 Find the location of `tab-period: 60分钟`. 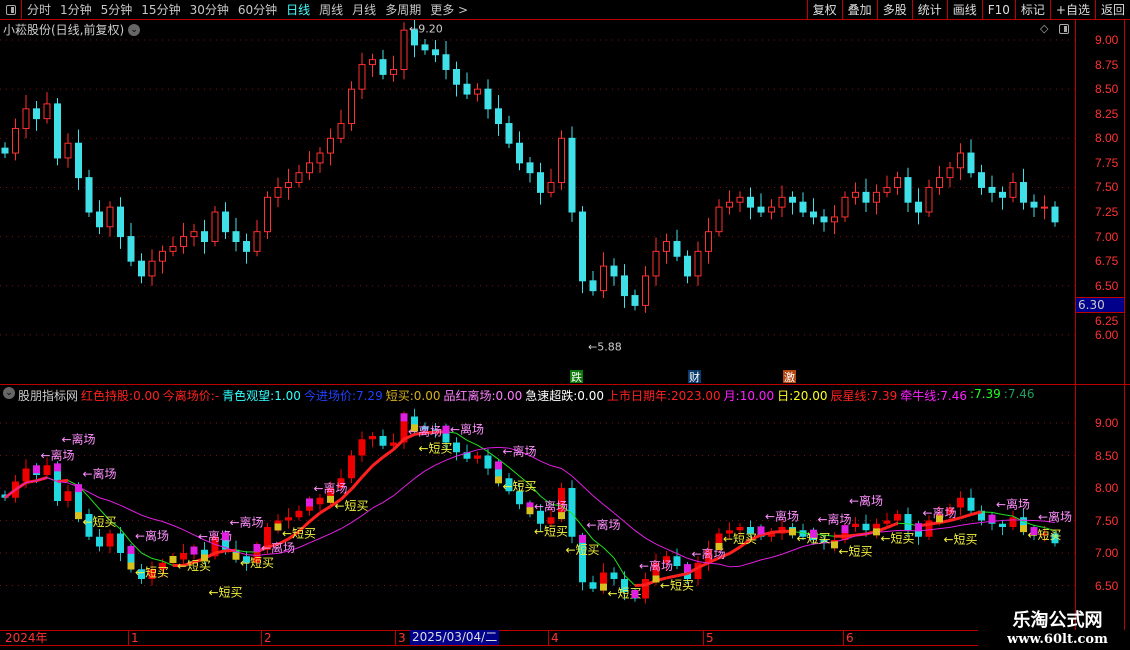

tab-period: 60分钟 is located at coordinates (257, 10).